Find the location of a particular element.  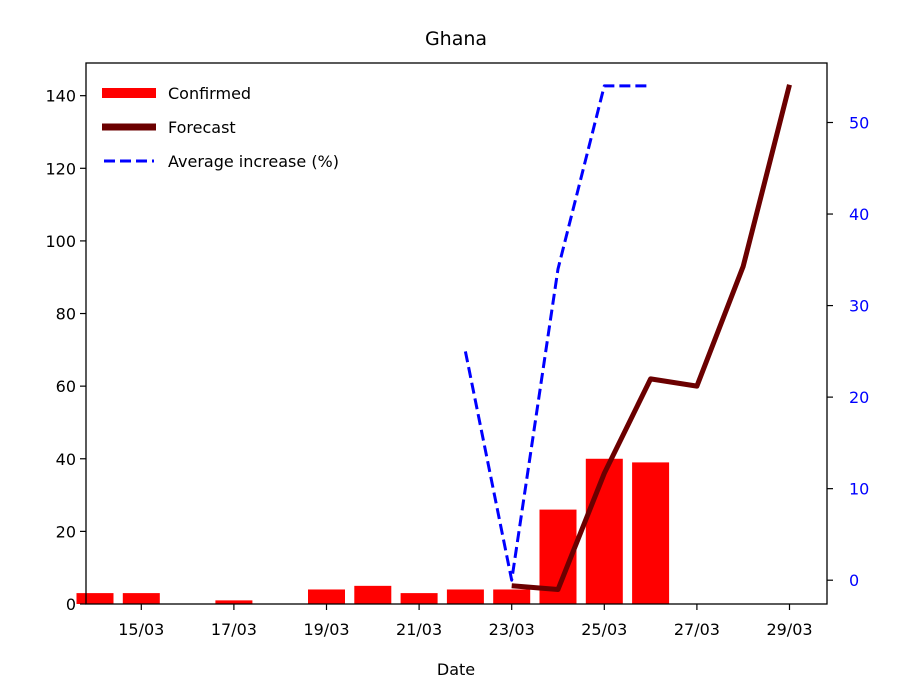

x-tick-label: 27/03 is located at coordinates (697, 629).